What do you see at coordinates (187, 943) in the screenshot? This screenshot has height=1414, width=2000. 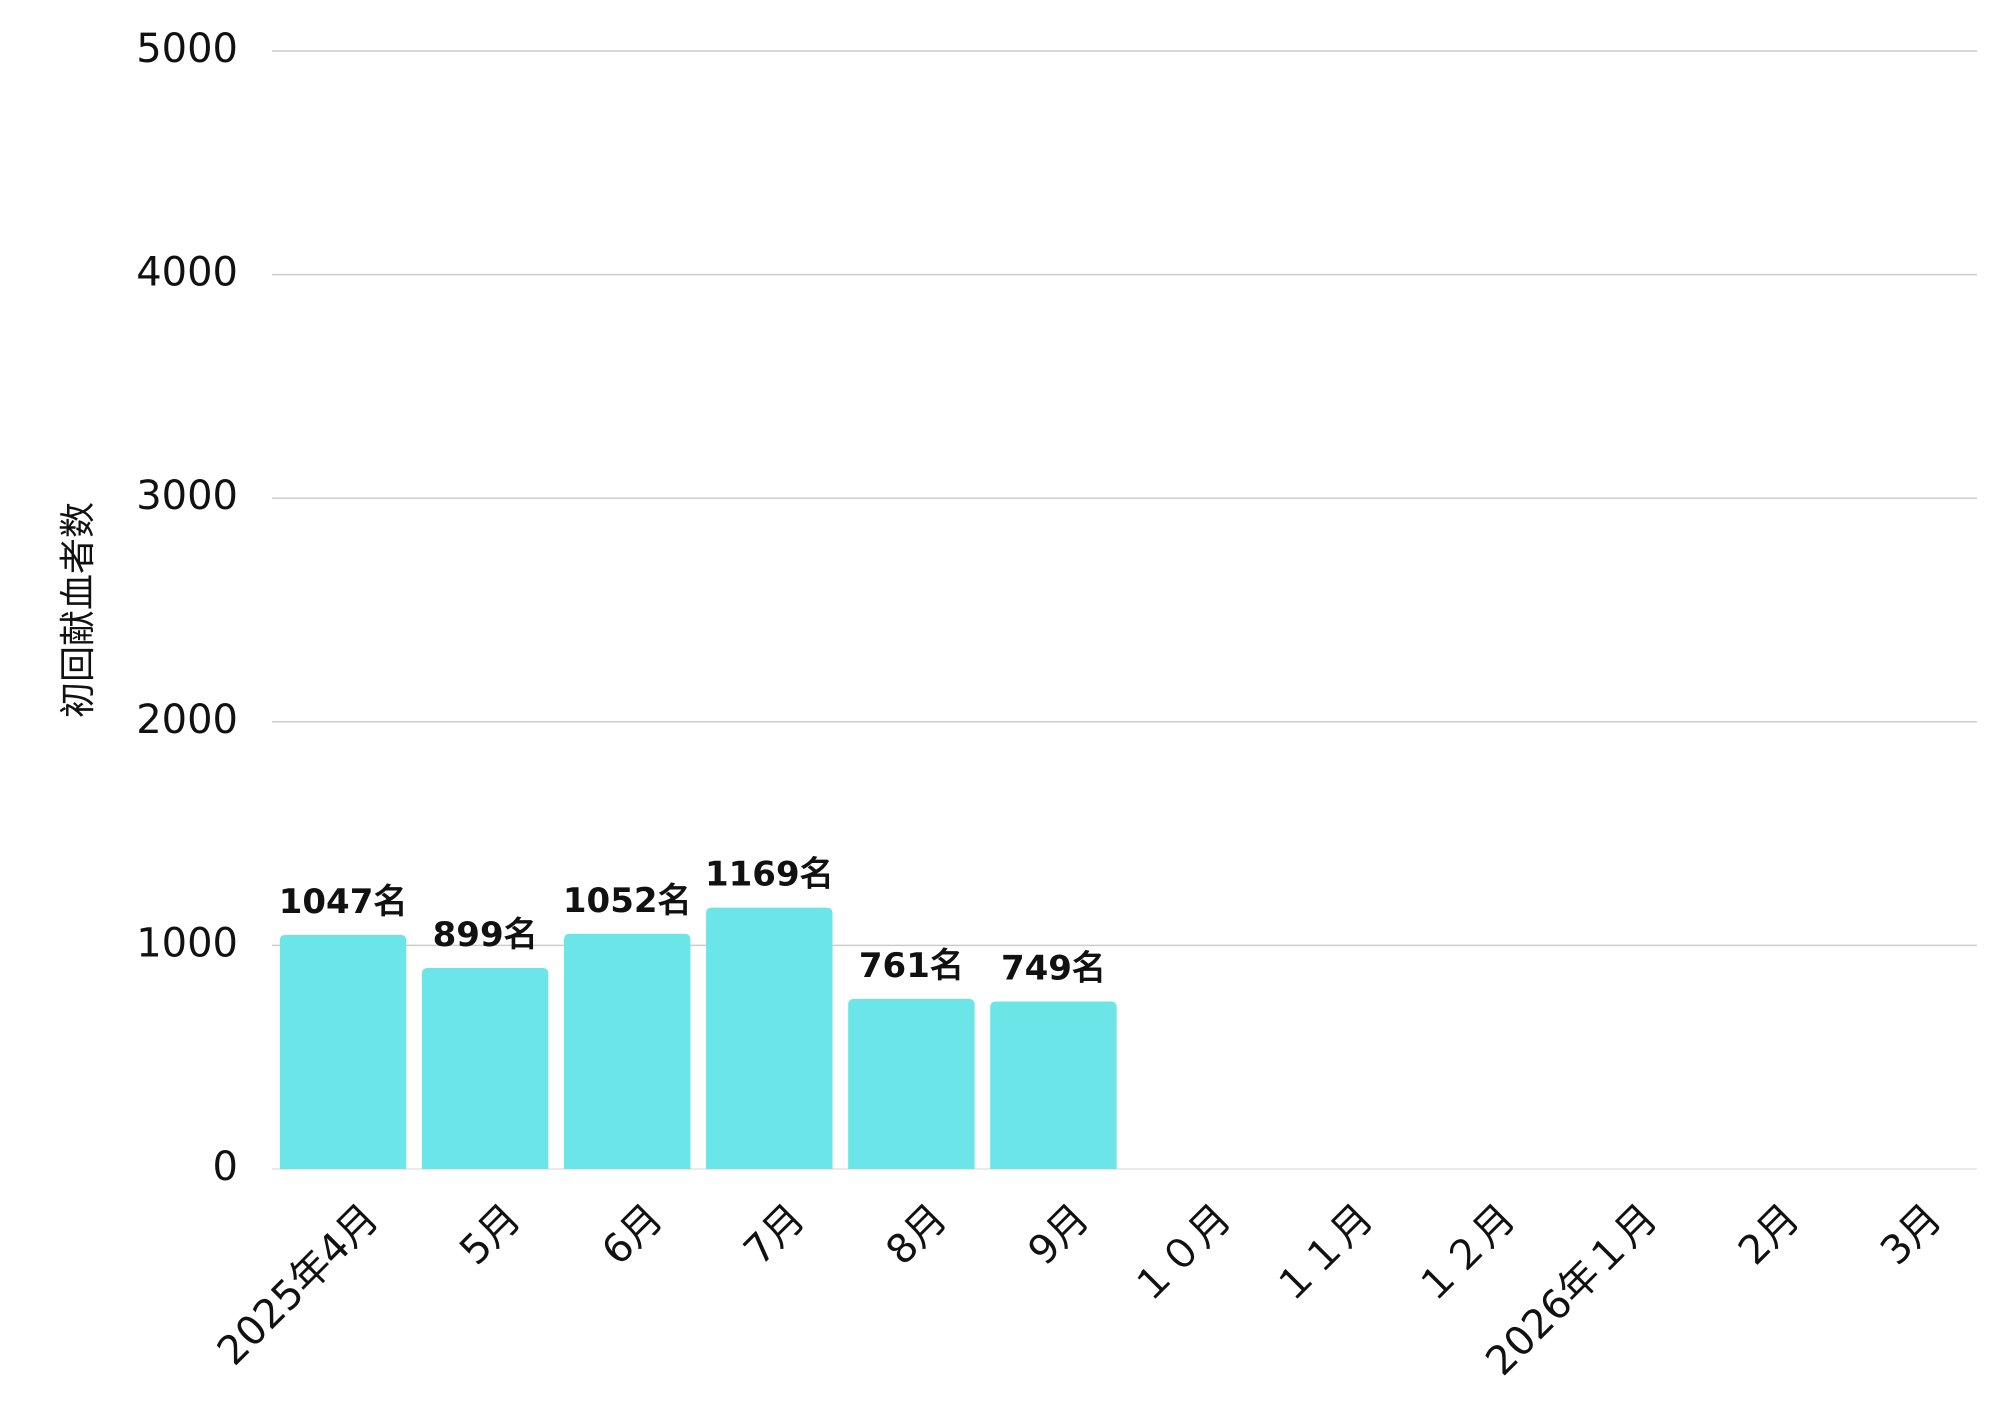 I see `y-tick-label: 1000` at bounding box center [187, 943].